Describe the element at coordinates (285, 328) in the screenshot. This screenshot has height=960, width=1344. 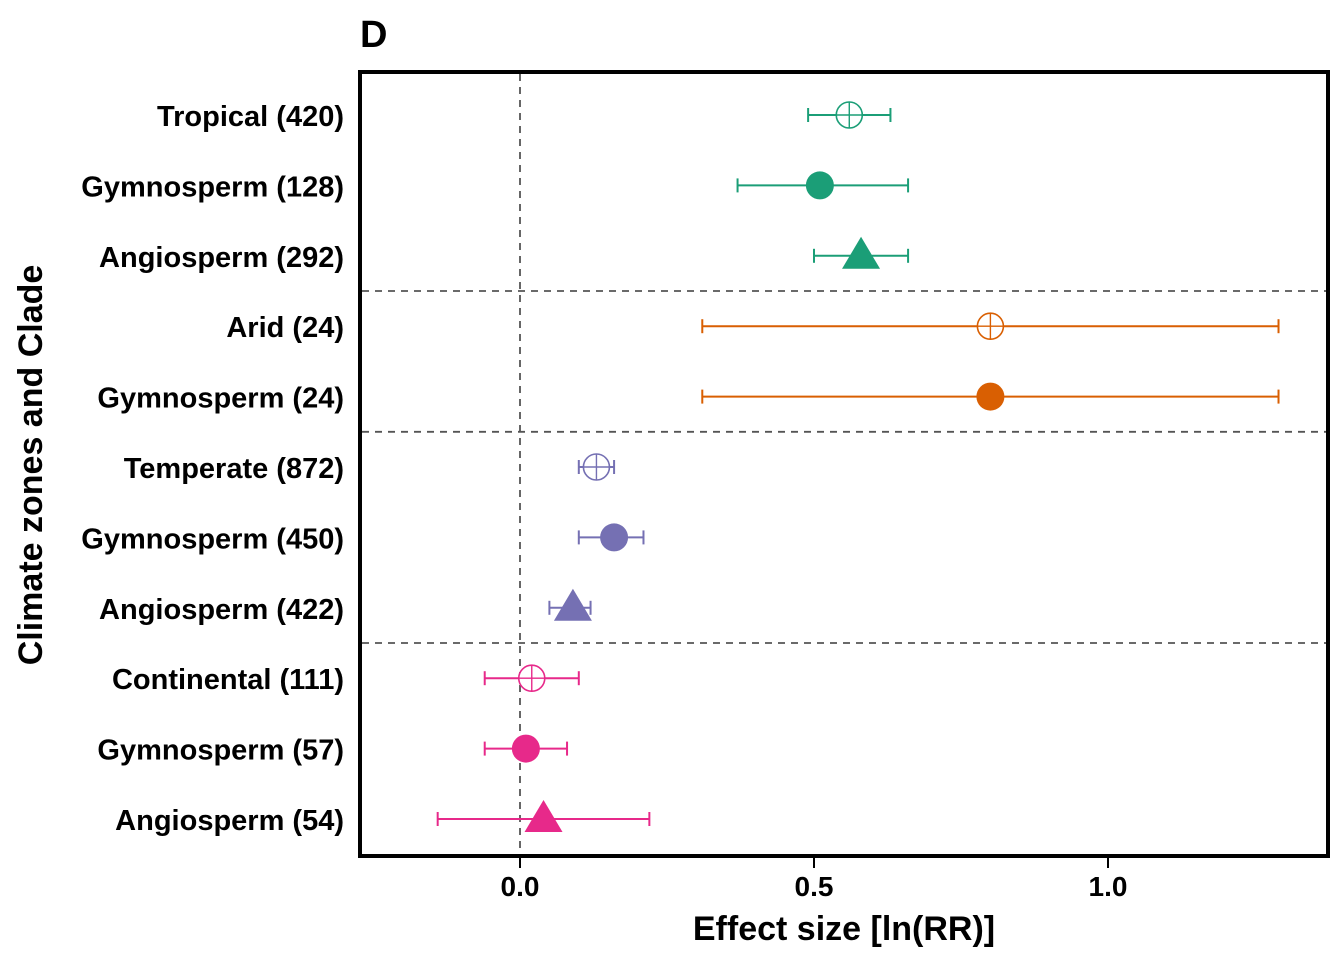
I see `y-tick-label: Arid (24)` at that location.